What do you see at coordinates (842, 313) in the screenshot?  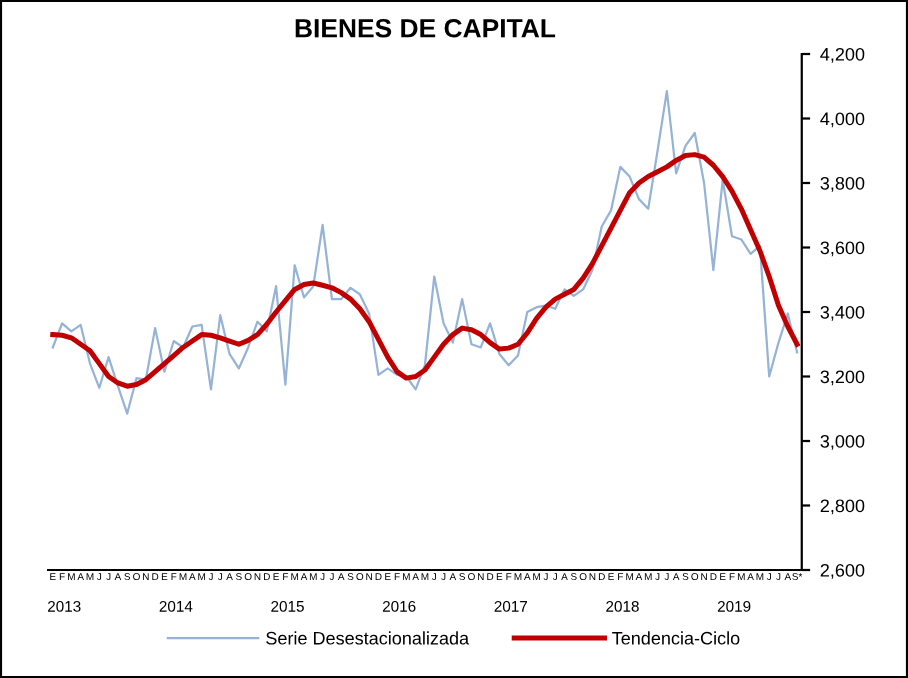 I see `y-tick-label: 3,400` at bounding box center [842, 313].